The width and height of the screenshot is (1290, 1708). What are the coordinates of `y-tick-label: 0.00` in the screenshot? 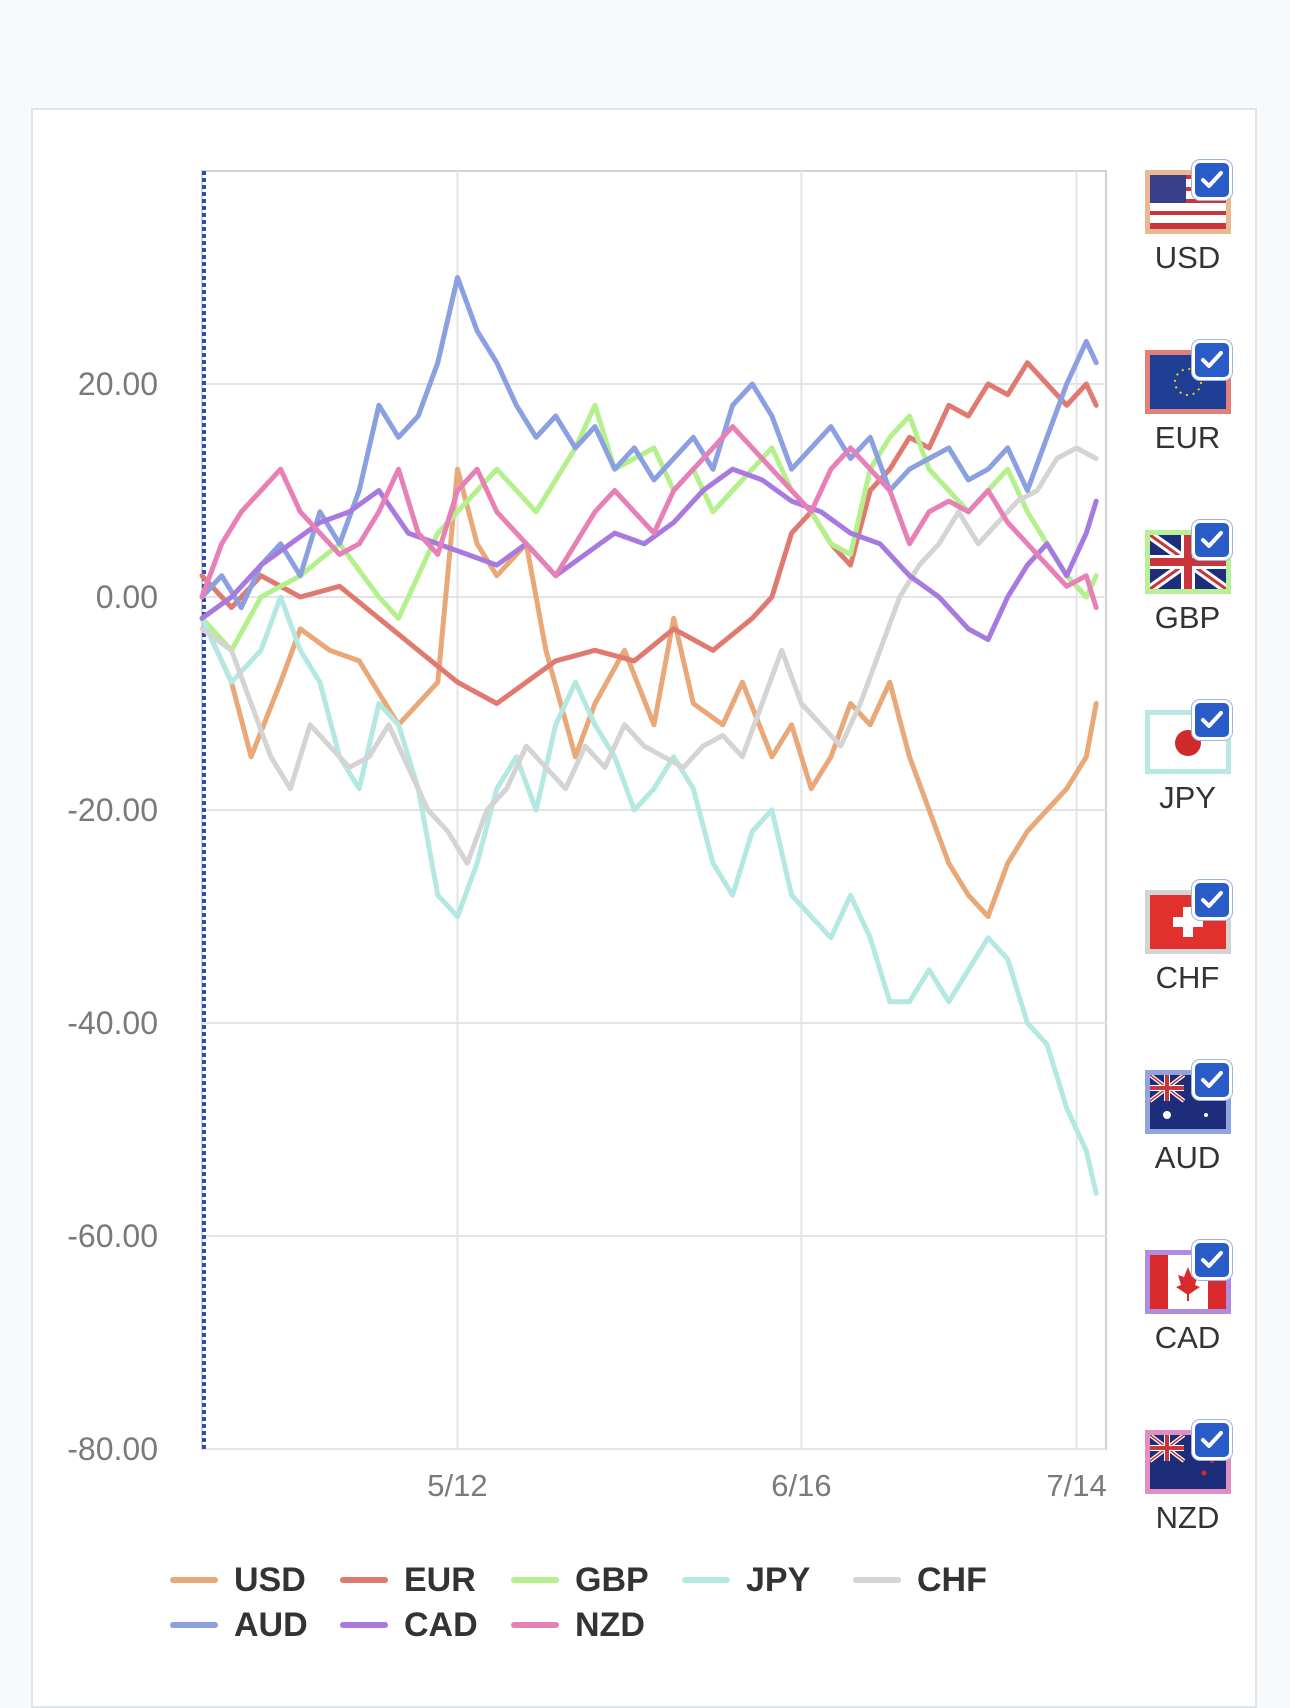 It's located at (127, 597).